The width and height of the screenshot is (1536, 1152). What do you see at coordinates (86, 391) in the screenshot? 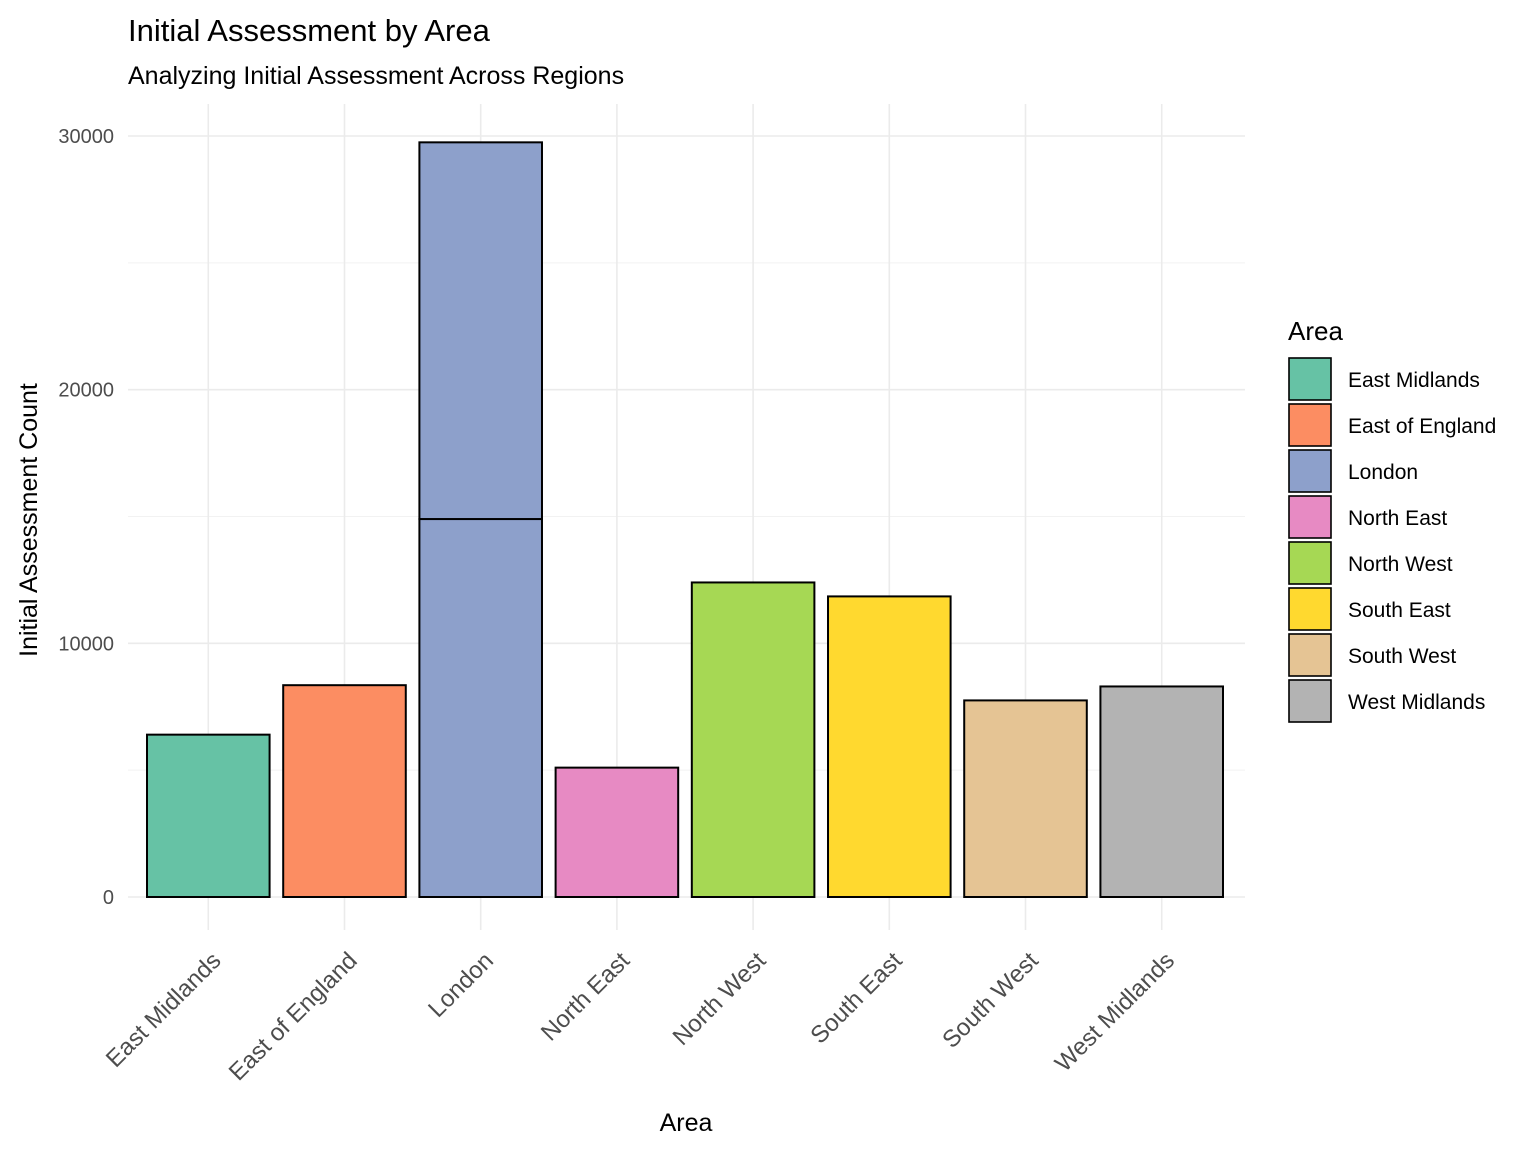
I see `y-tick-label: 20000` at bounding box center [86, 391].